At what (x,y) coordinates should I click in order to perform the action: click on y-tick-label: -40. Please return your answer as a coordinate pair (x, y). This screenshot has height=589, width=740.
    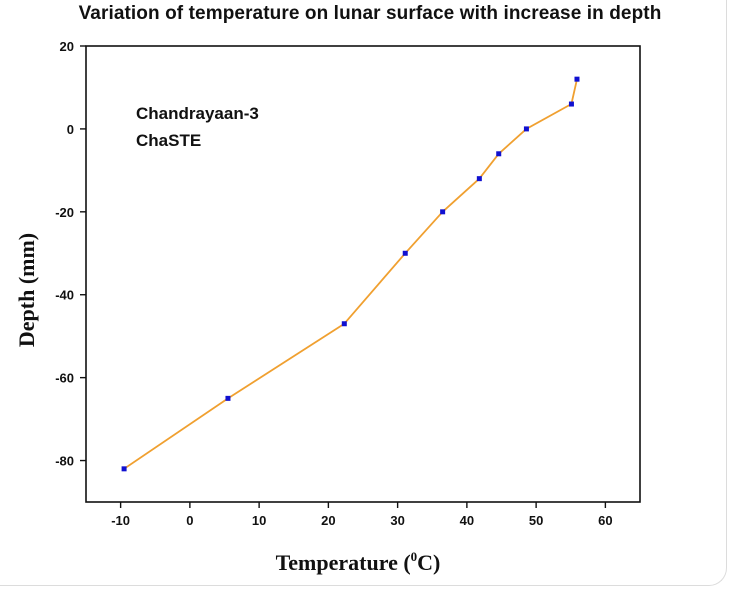
    Looking at the image, I should click on (64, 295).